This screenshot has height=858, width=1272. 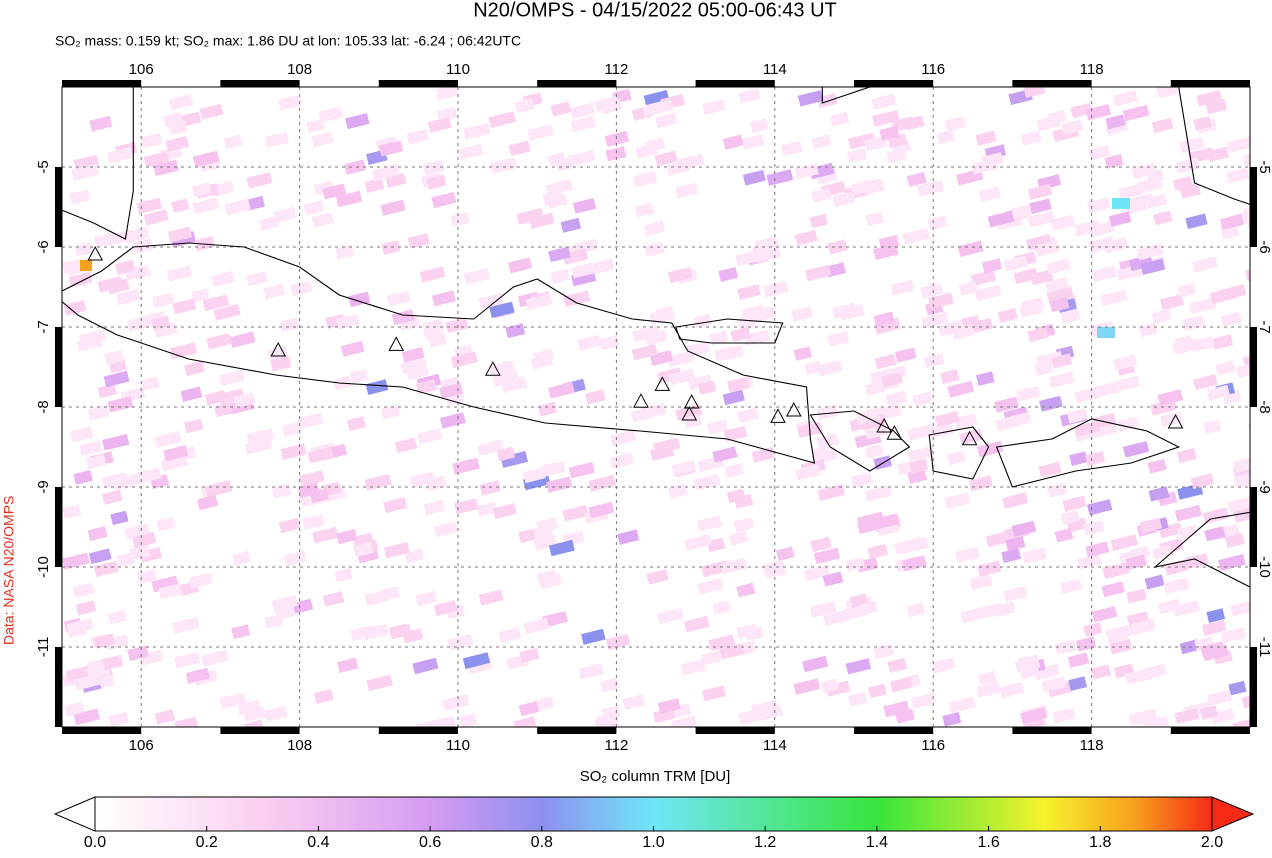 I want to click on x-tick-label: 108, so click(x=299, y=745).